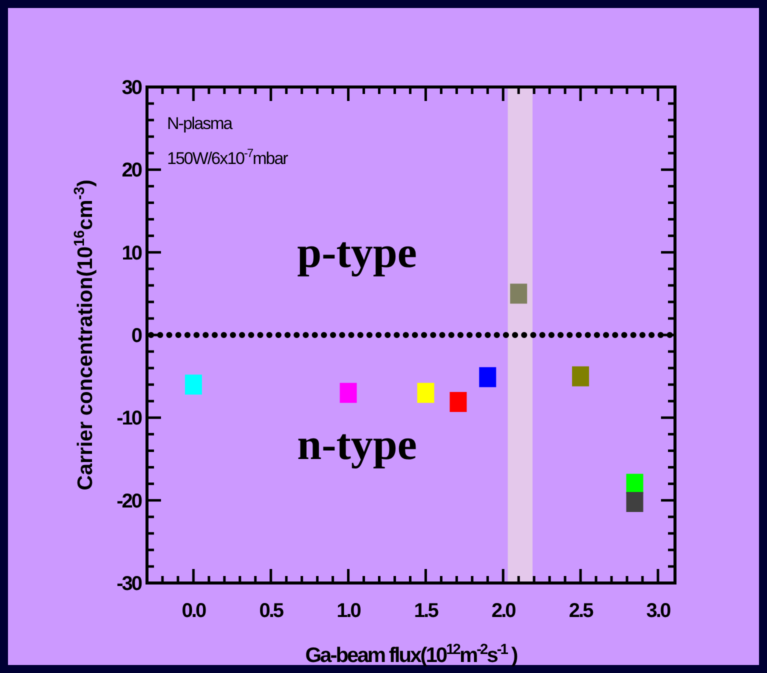 The image size is (767, 673). I want to click on x-tick-label: 2.0, so click(503, 611).